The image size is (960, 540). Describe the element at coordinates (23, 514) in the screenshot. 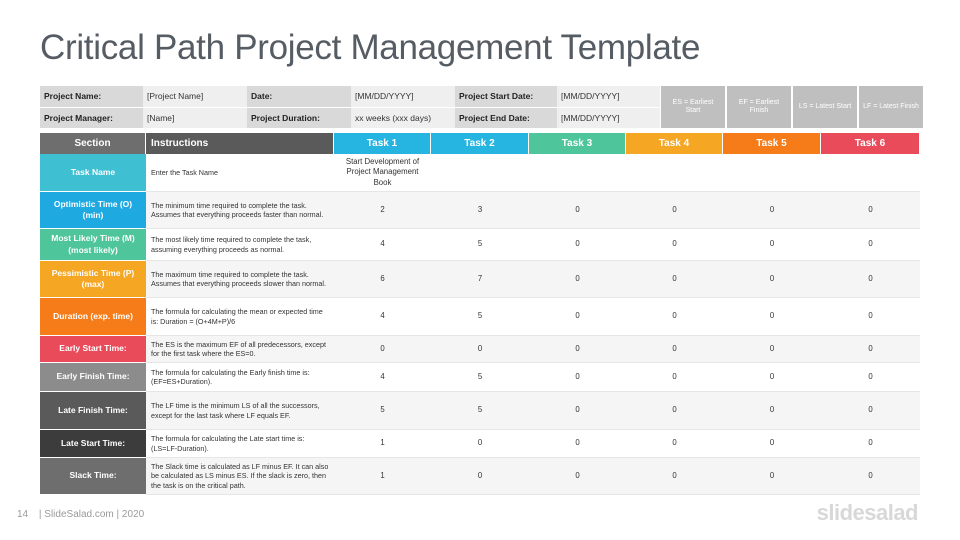

I see `page-number: 14` at that location.